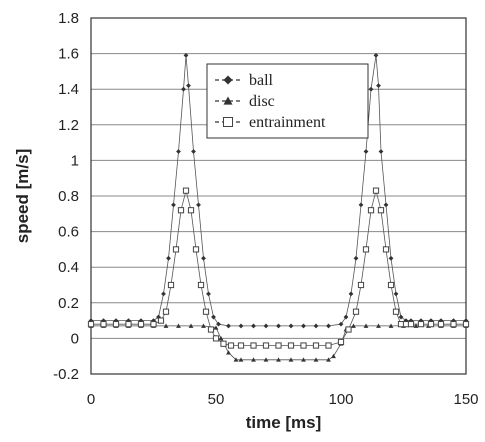 This screenshot has height=442, width=485. Describe the element at coordinates (66, 374) in the screenshot. I see `y-tick-label: -0.2` at that location.